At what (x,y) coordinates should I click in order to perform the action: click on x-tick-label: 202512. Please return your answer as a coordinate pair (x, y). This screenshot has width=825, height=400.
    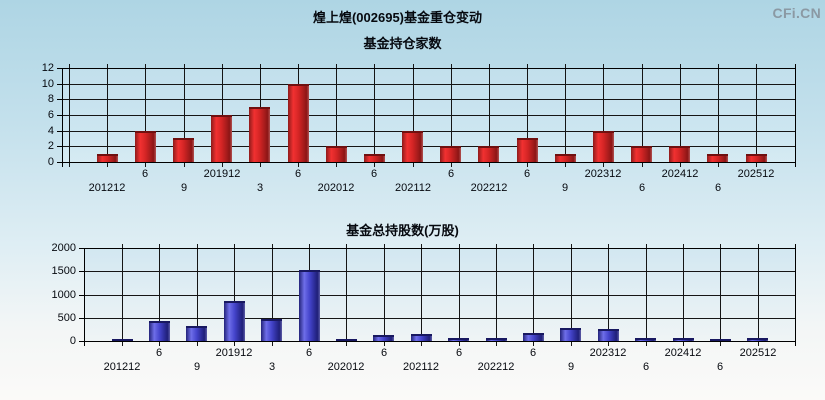
    Looking at the image, I should click on (756, 174).